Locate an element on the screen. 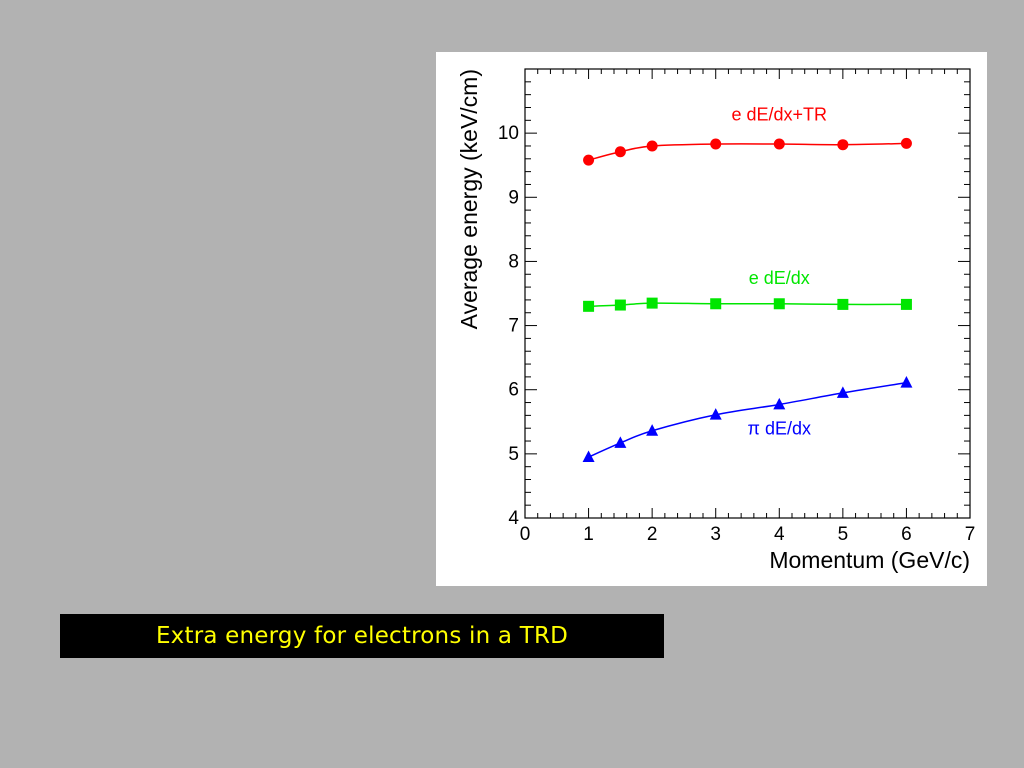  x-tick-label: 6 is located at coordinates (906, 534).